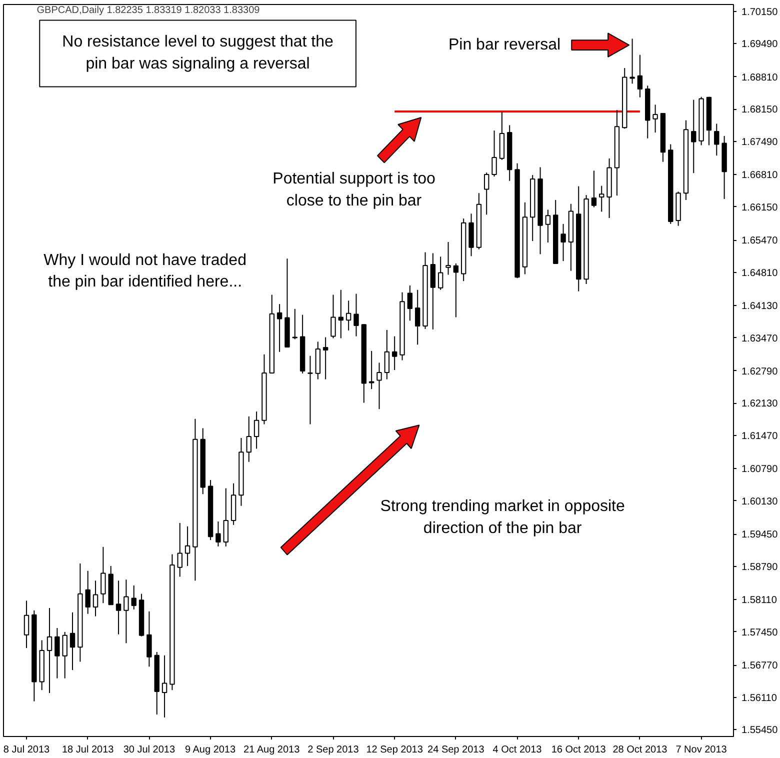 The width and height of the screenshot is (780, 758). I want to click on annotation: Potential support is too close to the pin bar, so click(354, 190).